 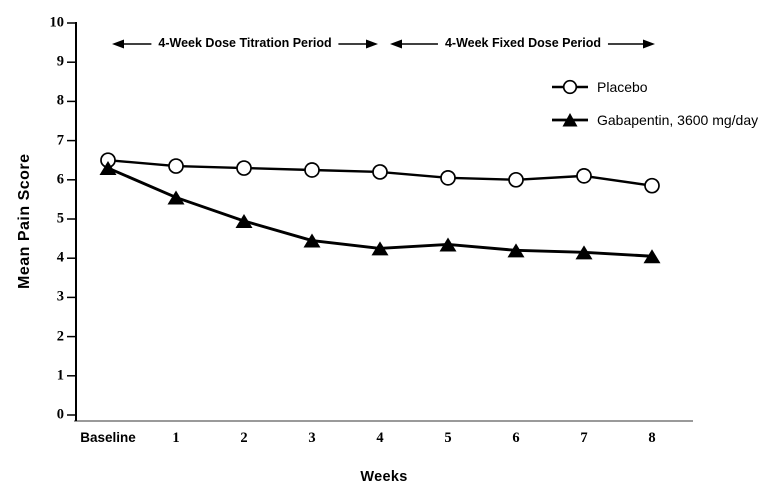 What do you see at coordinates (60, 179) in the screenshot?
I see `y-tick-label: 6` at bounding box center [60, 179].